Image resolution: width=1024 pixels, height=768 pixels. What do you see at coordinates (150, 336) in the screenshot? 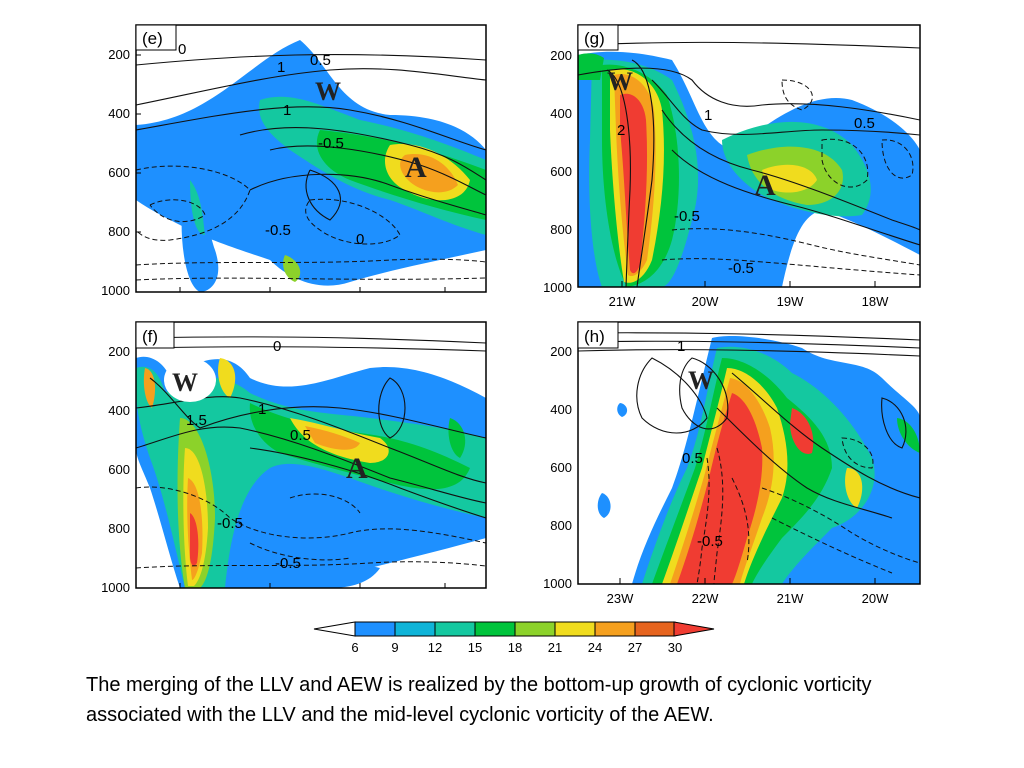
I see `panel-label: (f)` at bounding box center [150, 336].